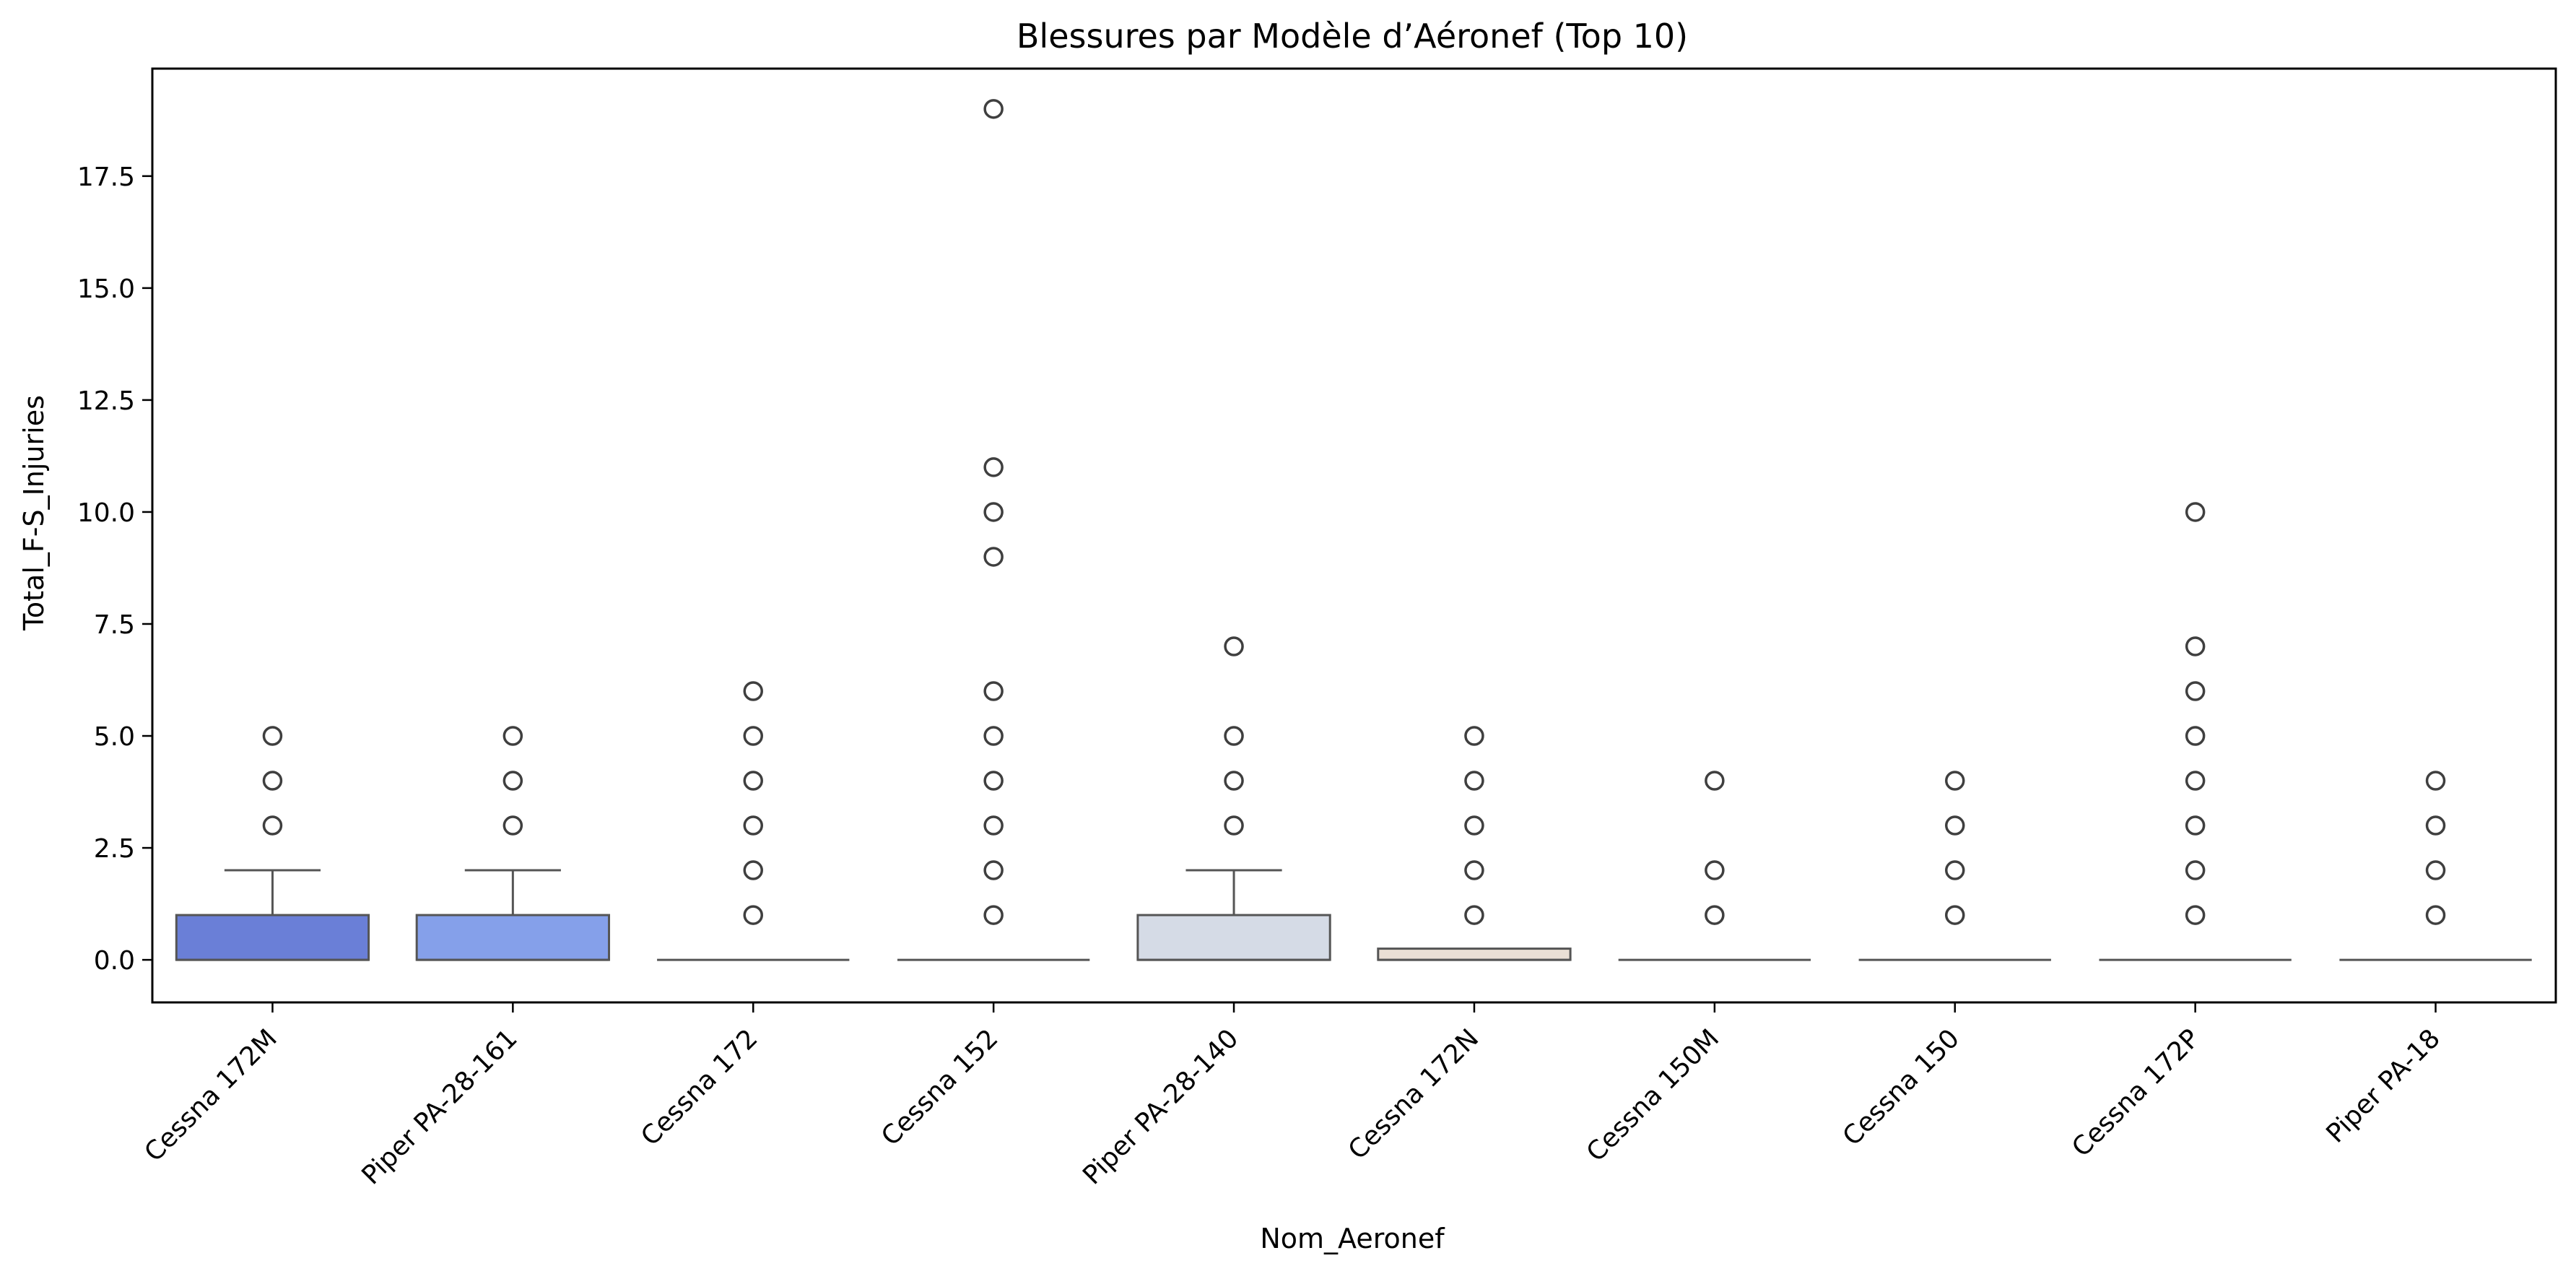 The width and height of the screenshot is (2576, 1279). What do you see at coordinates (1352, 1238) in the screenshot?
I see `x-axis-label: Nom_Aeronef` at bounding box center [1352, 1238].